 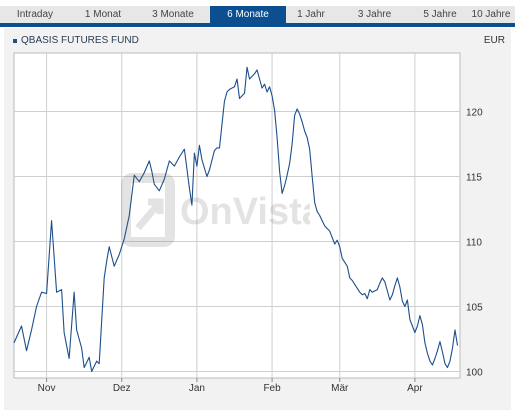 What do you see at coordinates (15, 40) in the screenshot?
I see `legend-swatch` at bounding box center [15, 40].